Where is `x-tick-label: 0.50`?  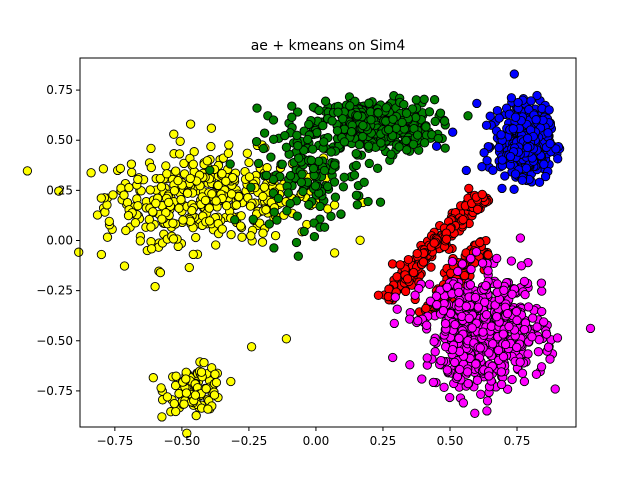
x-tick-label: 0.50 is located at coordinates (450, 441).